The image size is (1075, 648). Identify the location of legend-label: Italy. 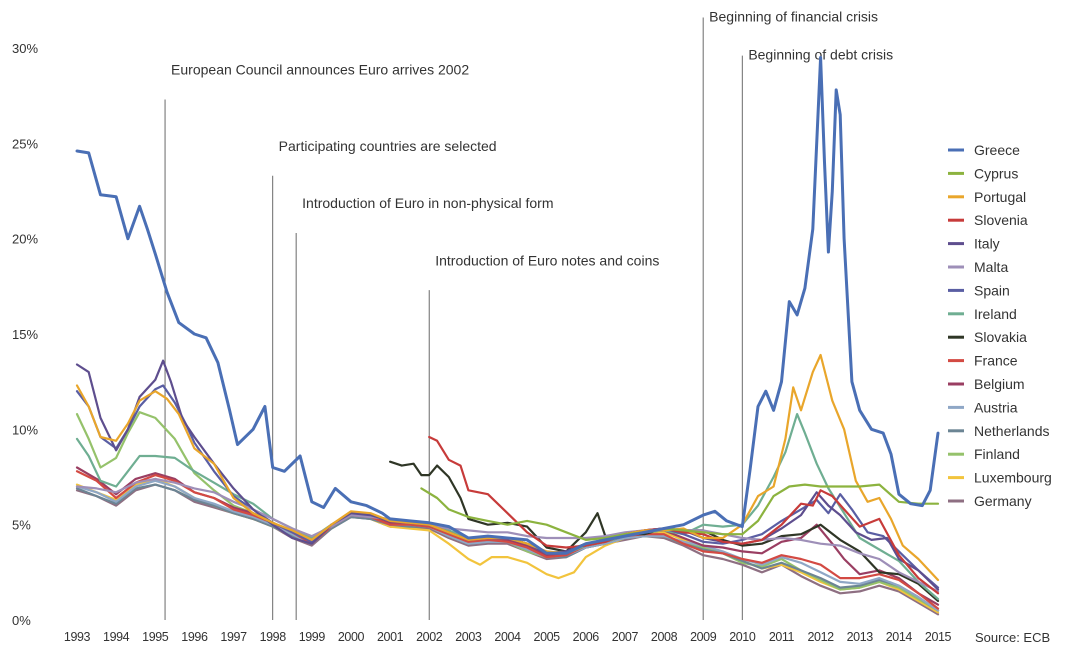
(987, 244).